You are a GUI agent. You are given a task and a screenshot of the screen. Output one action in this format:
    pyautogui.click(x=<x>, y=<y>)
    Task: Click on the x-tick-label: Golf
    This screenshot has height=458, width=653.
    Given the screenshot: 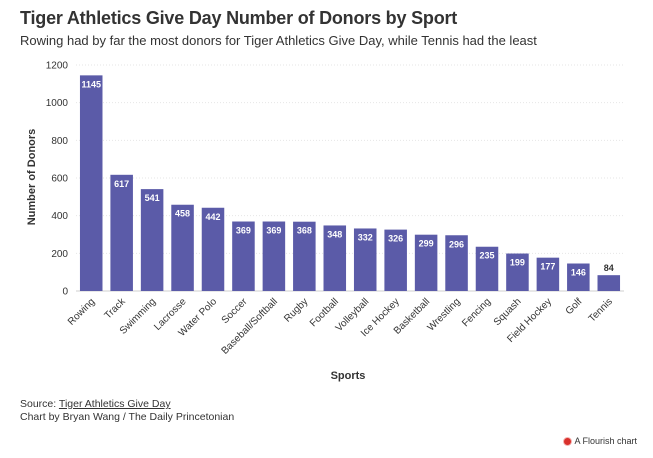 What is the action you would take?
    pyautogui.click(x=574, y=306)
    